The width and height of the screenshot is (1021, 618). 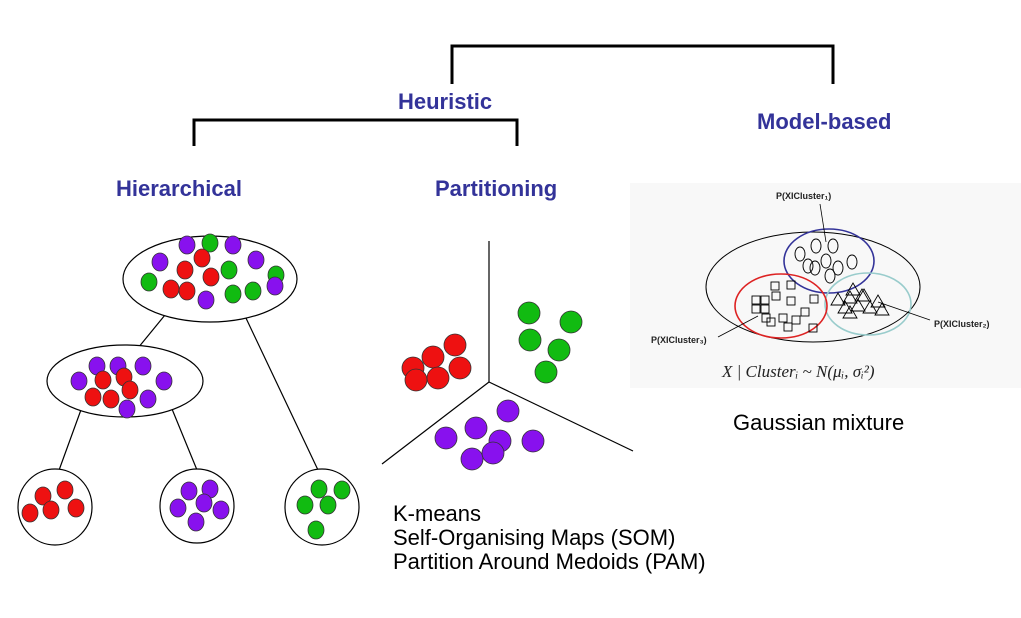 I want to click on method-pam: Partition Around Medoids (PAM), so click(x=549, y=561).